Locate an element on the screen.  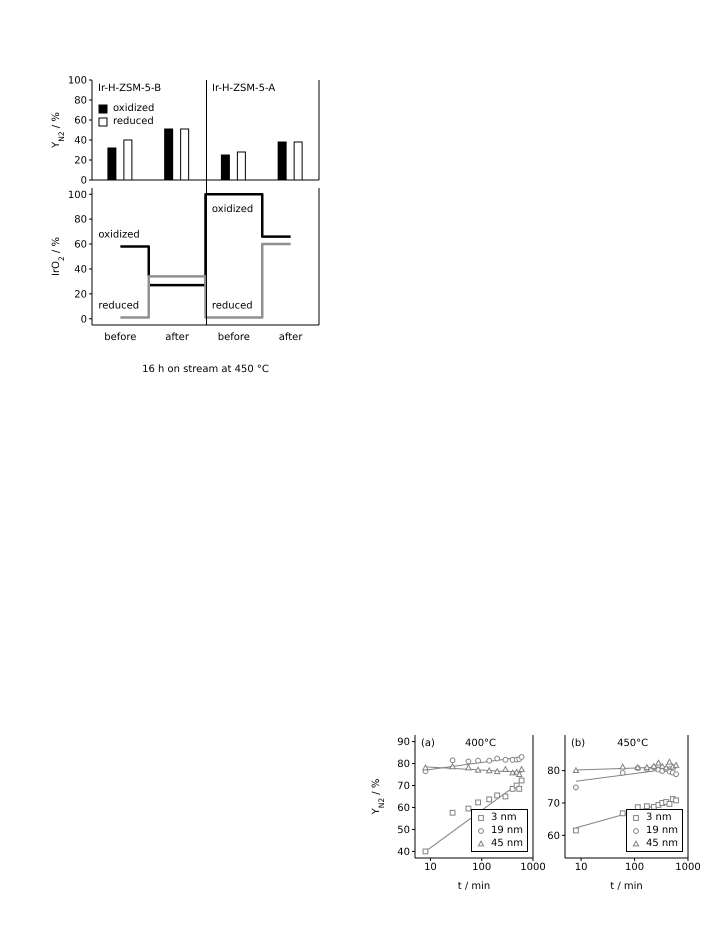
chart-subtitle: 400°C is located at coordinates (480, 743).